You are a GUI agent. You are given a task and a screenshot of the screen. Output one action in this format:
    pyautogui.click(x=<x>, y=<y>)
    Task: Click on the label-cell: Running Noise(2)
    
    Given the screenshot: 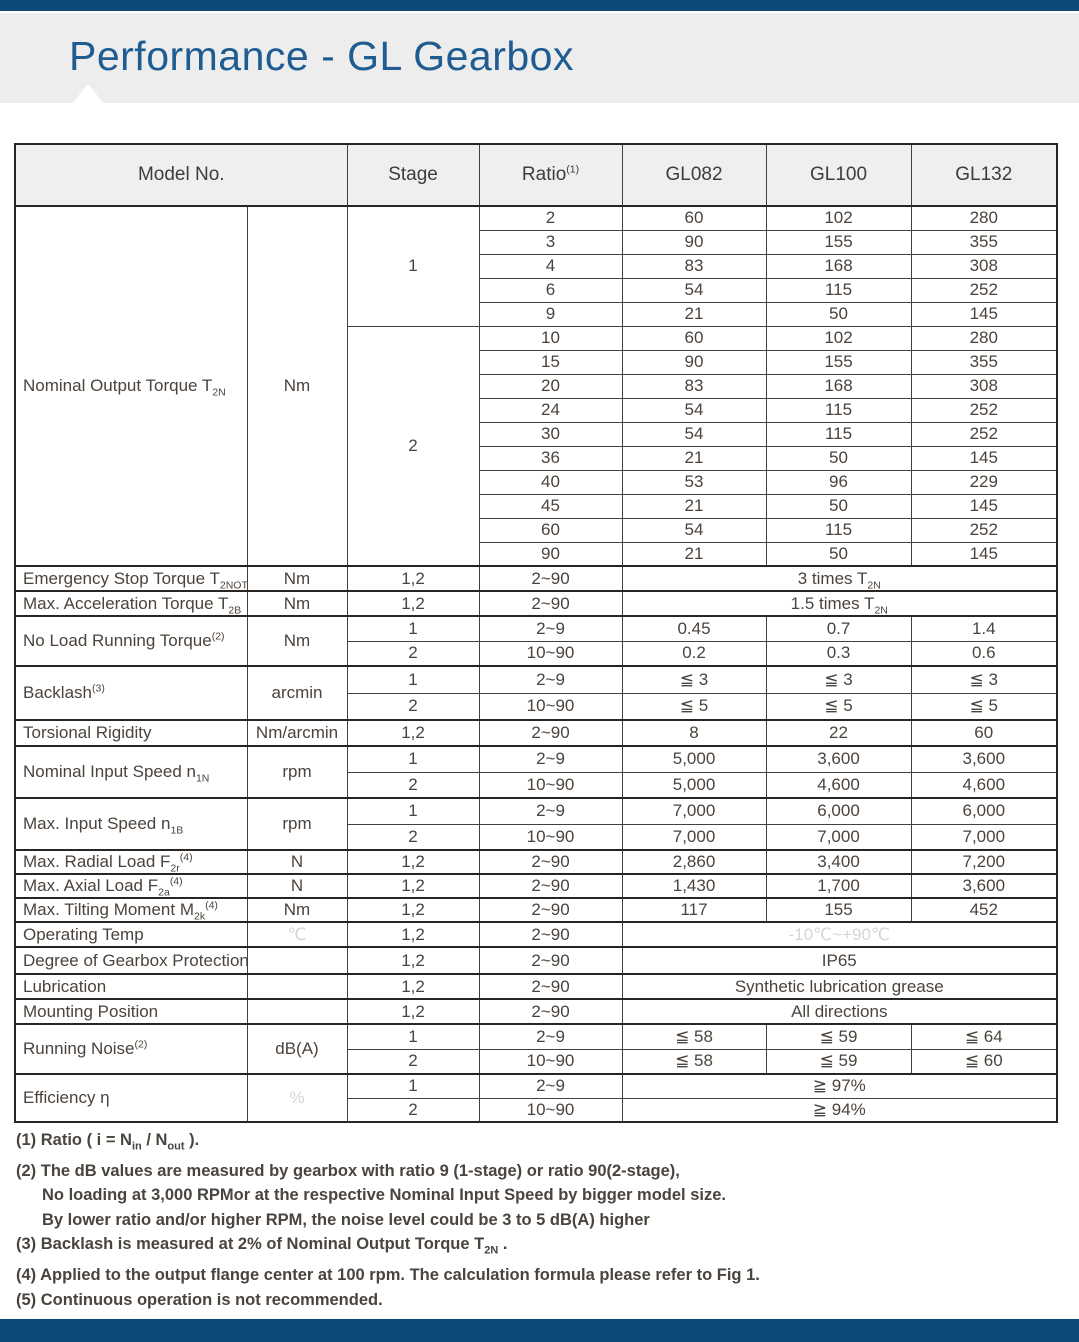 What is the action you would take?
    pyautogui.click(x=131, y=1049)
    